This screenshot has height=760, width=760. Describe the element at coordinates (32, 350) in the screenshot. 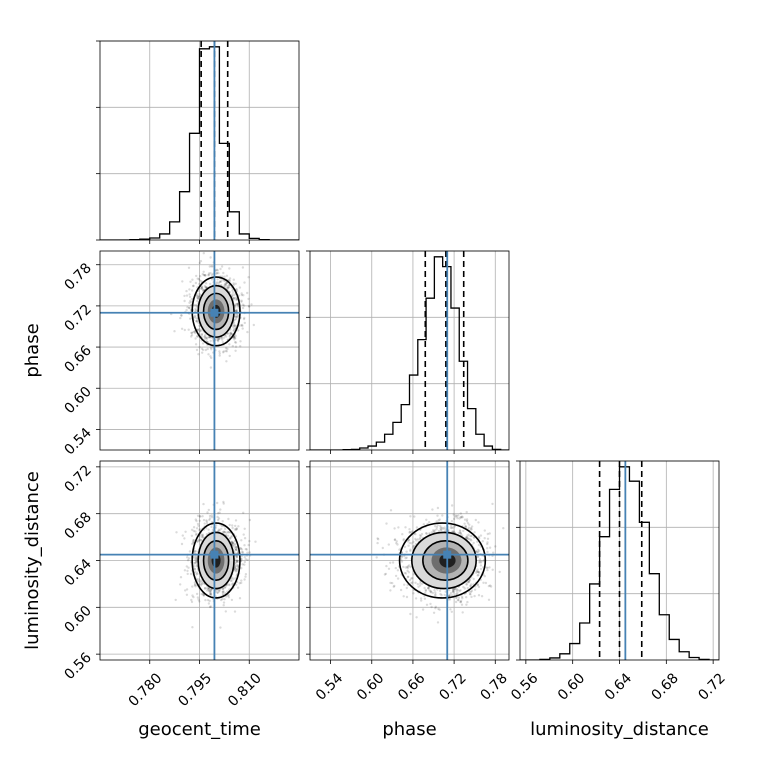

I see `y-axis-label-phase: phase` at that location.